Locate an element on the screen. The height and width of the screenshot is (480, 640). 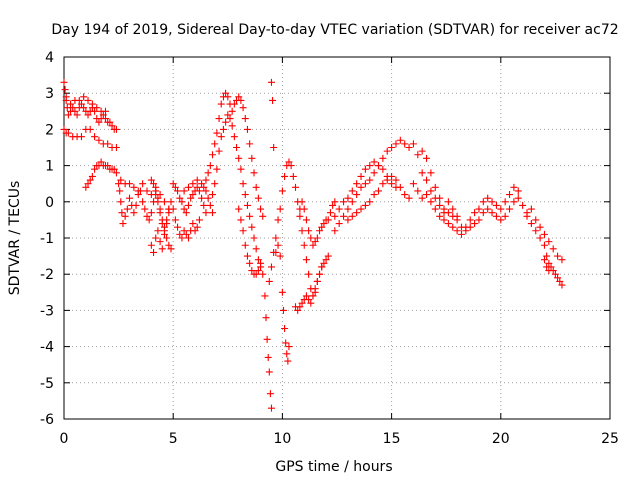
x-axis-label: GPS time / hours is located at coordinates (333, 467).